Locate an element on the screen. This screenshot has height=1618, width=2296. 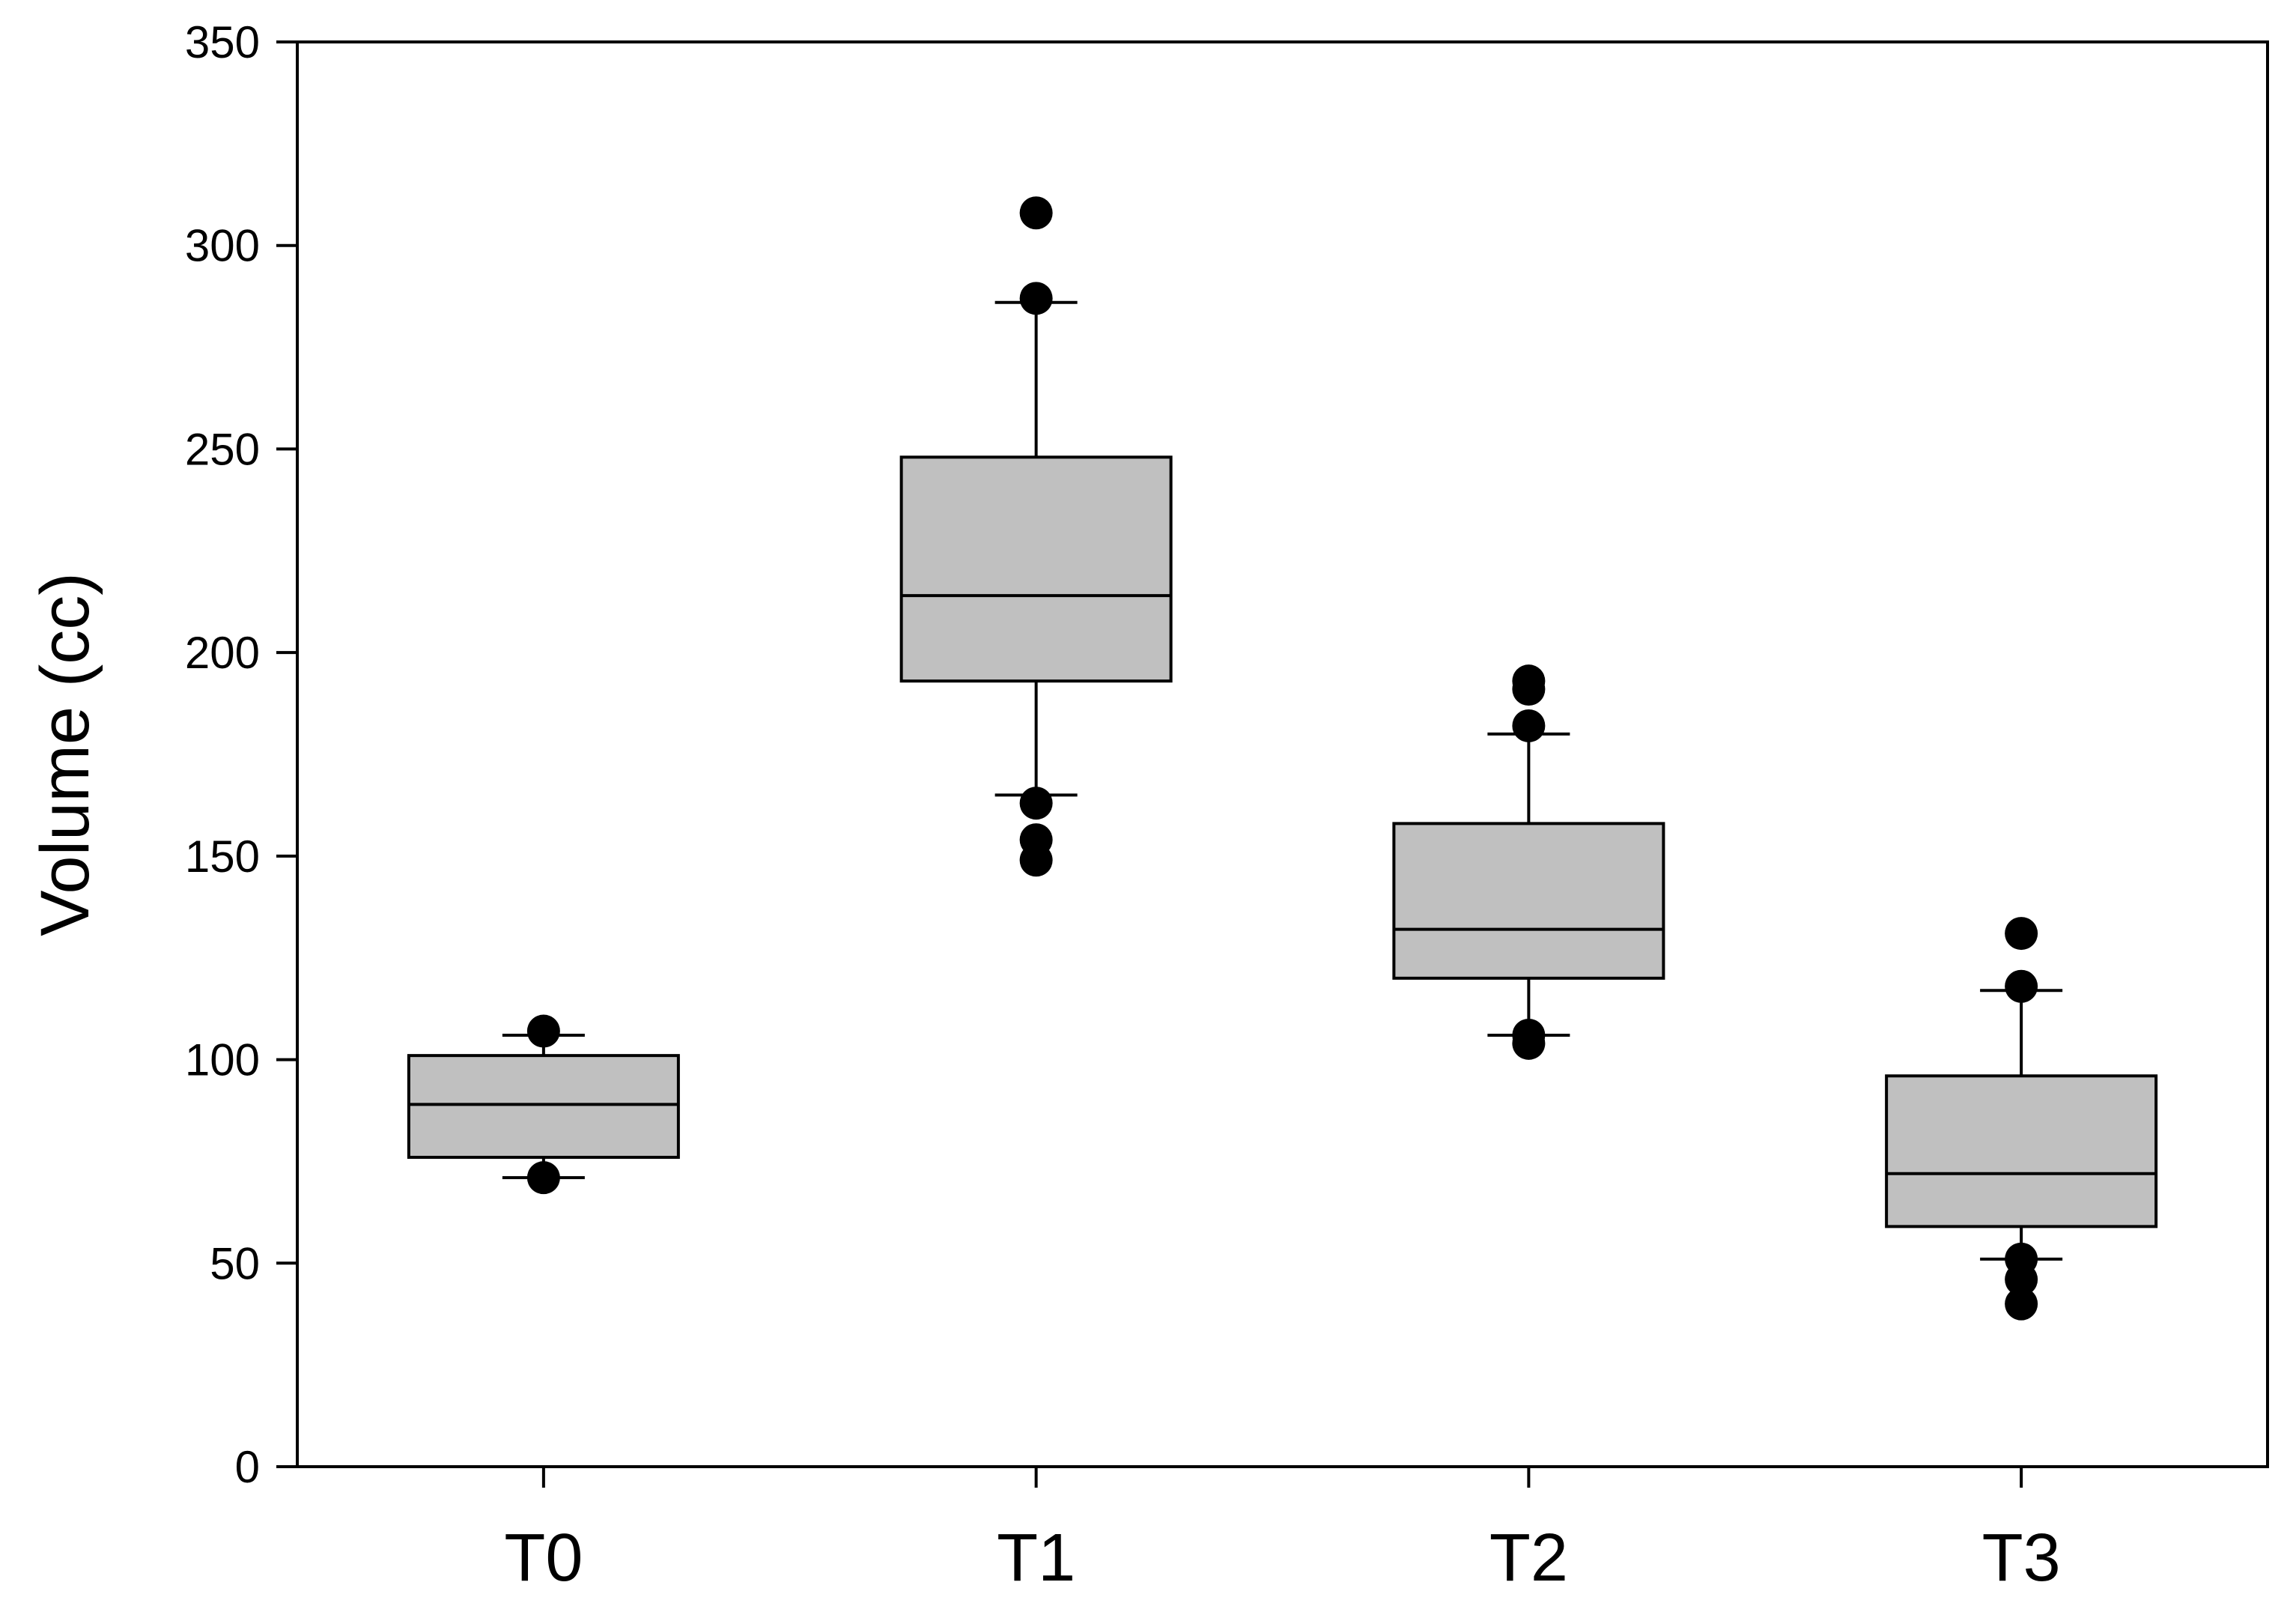
y-tick-label: 50 is located at coordinates (235, 1263).